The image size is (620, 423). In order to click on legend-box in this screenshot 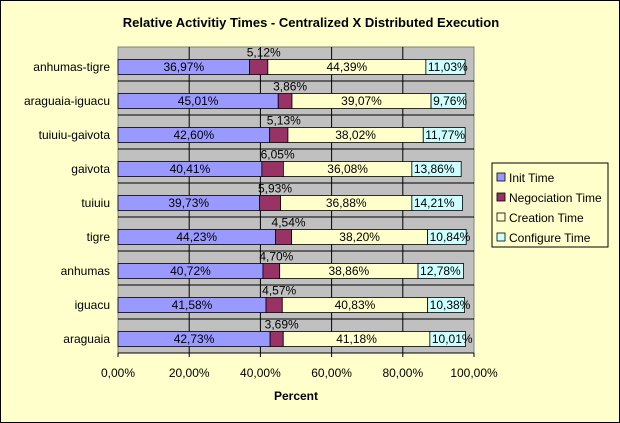, I will do `click(550, 205)`.